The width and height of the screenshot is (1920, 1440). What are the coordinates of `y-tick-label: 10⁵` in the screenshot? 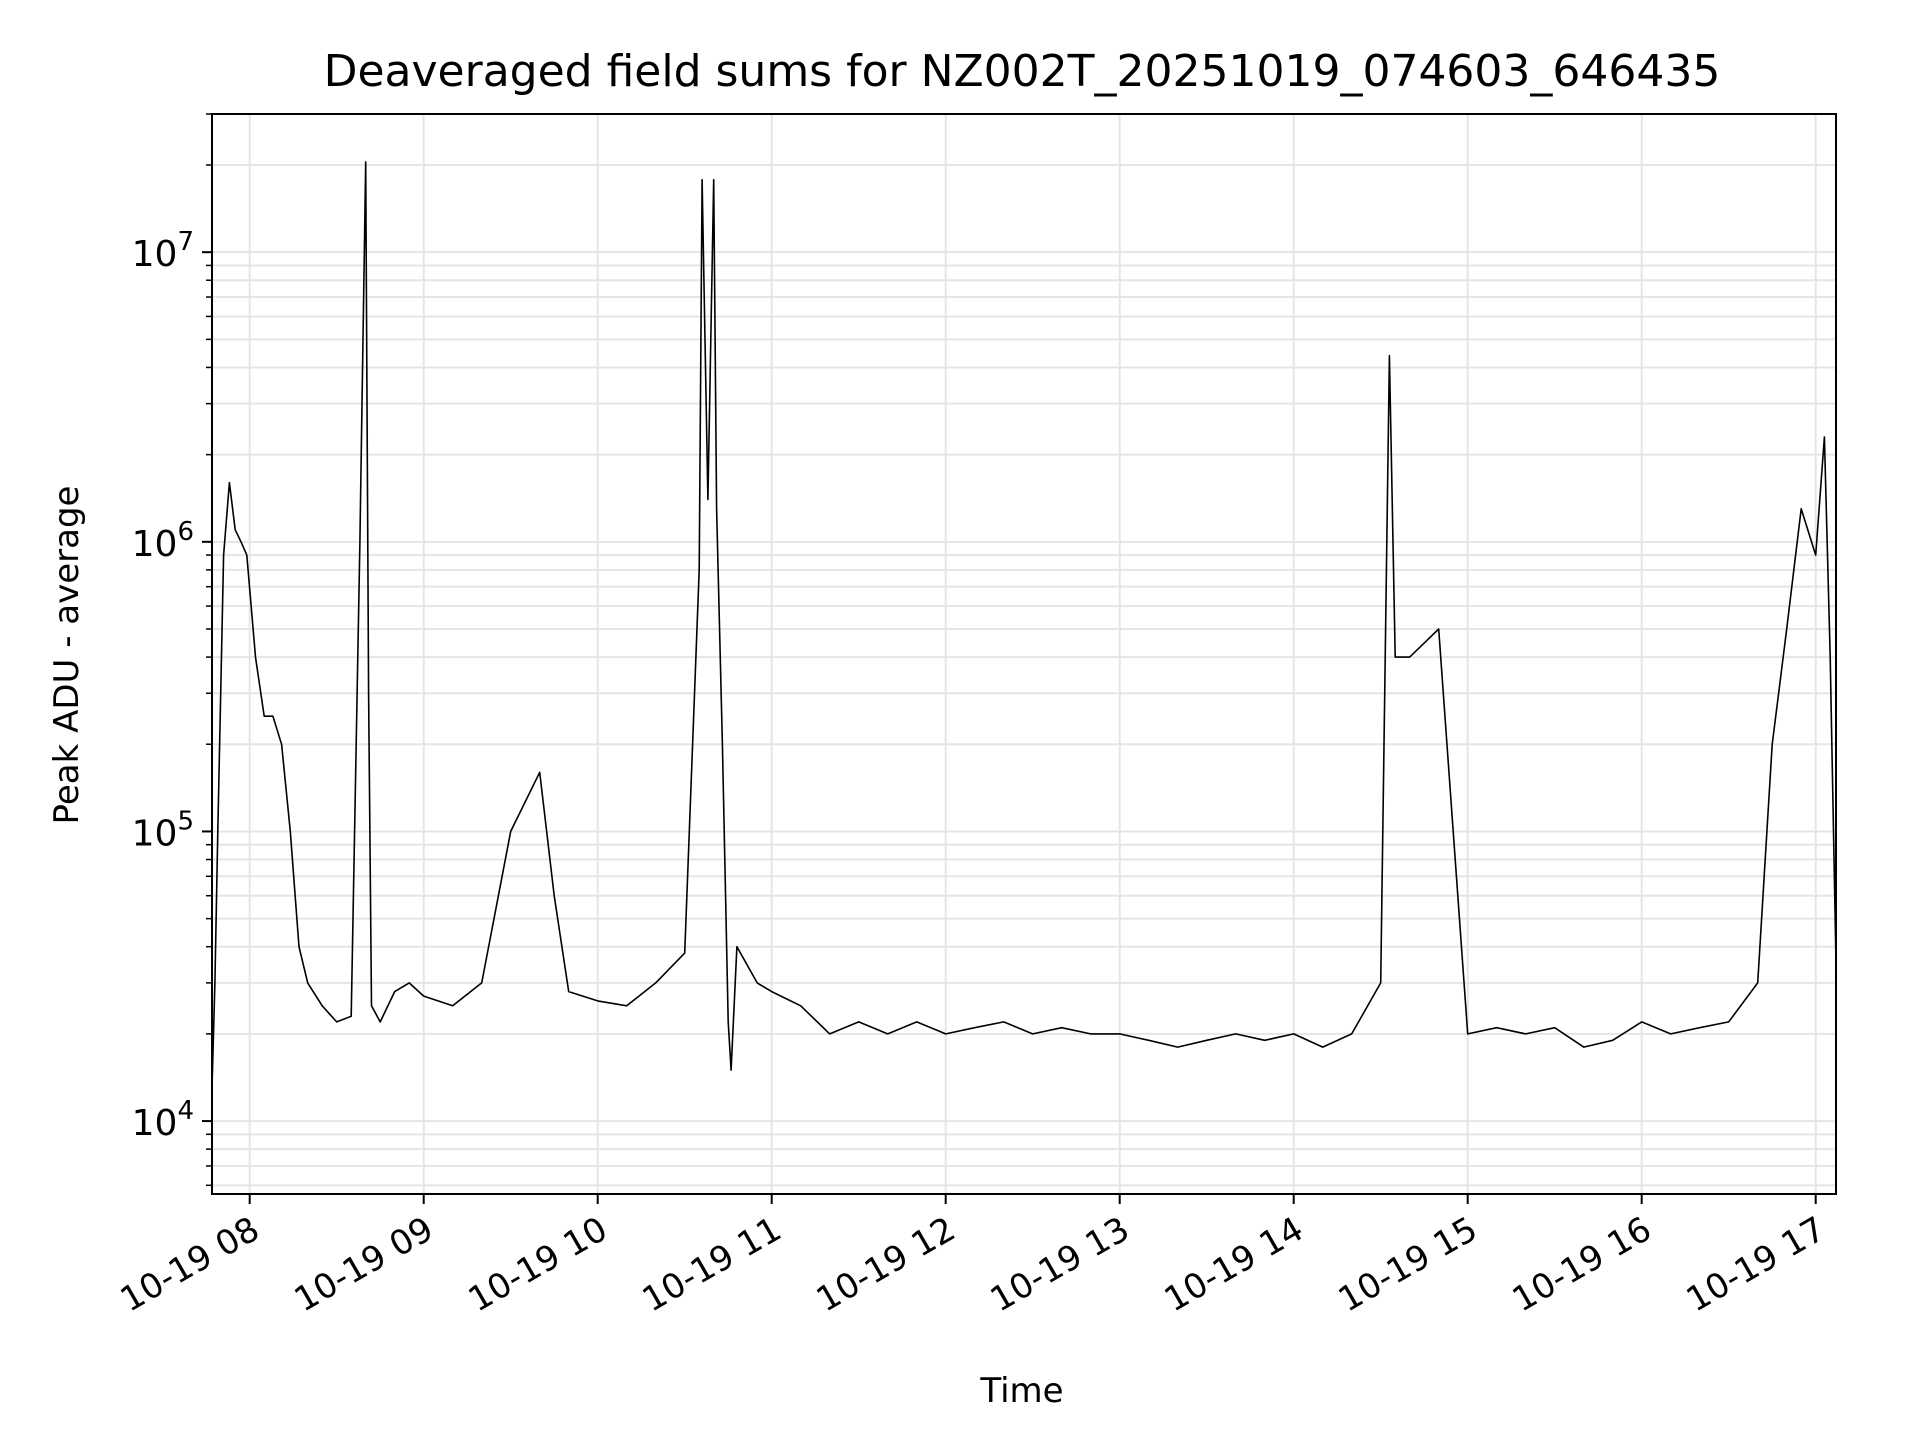 It's located at (163, 830).